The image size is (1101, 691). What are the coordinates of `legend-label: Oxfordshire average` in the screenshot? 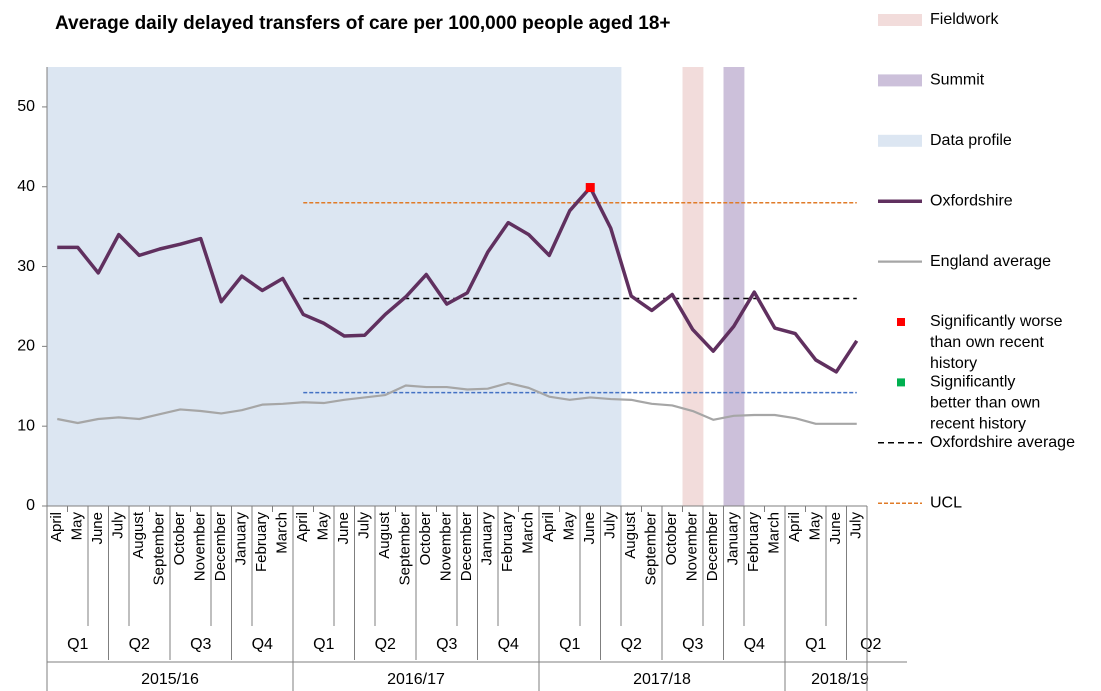 It's located at (1002, 442).